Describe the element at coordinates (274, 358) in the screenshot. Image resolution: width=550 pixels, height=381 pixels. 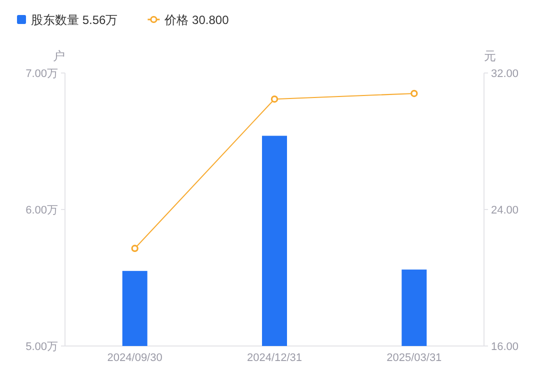
I see `x-tick-label: 2024/12/31` at that location.